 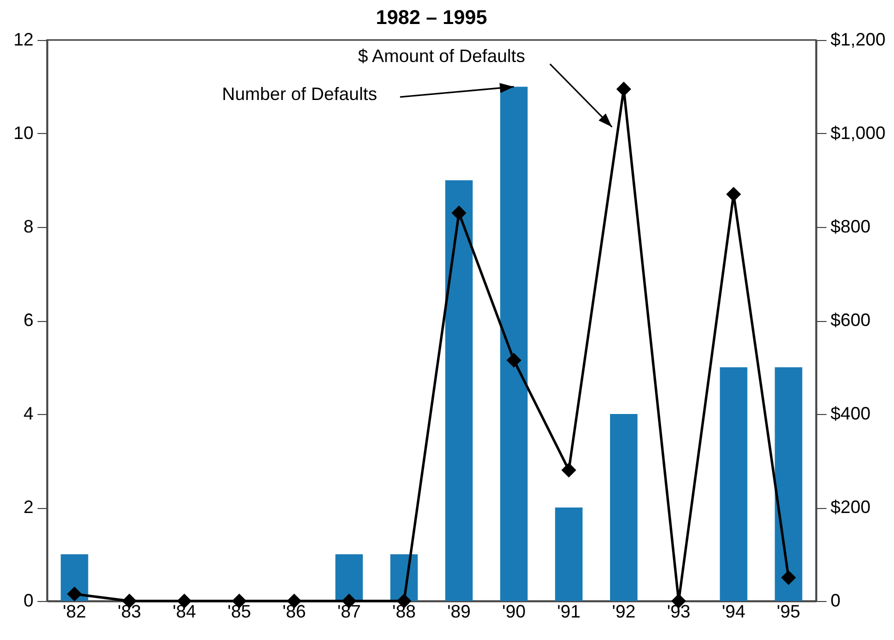 What do you see at coordinates (294, 612) in the screenshot?
I see `x-tick-label: '86` at bounding box center [294, 612].